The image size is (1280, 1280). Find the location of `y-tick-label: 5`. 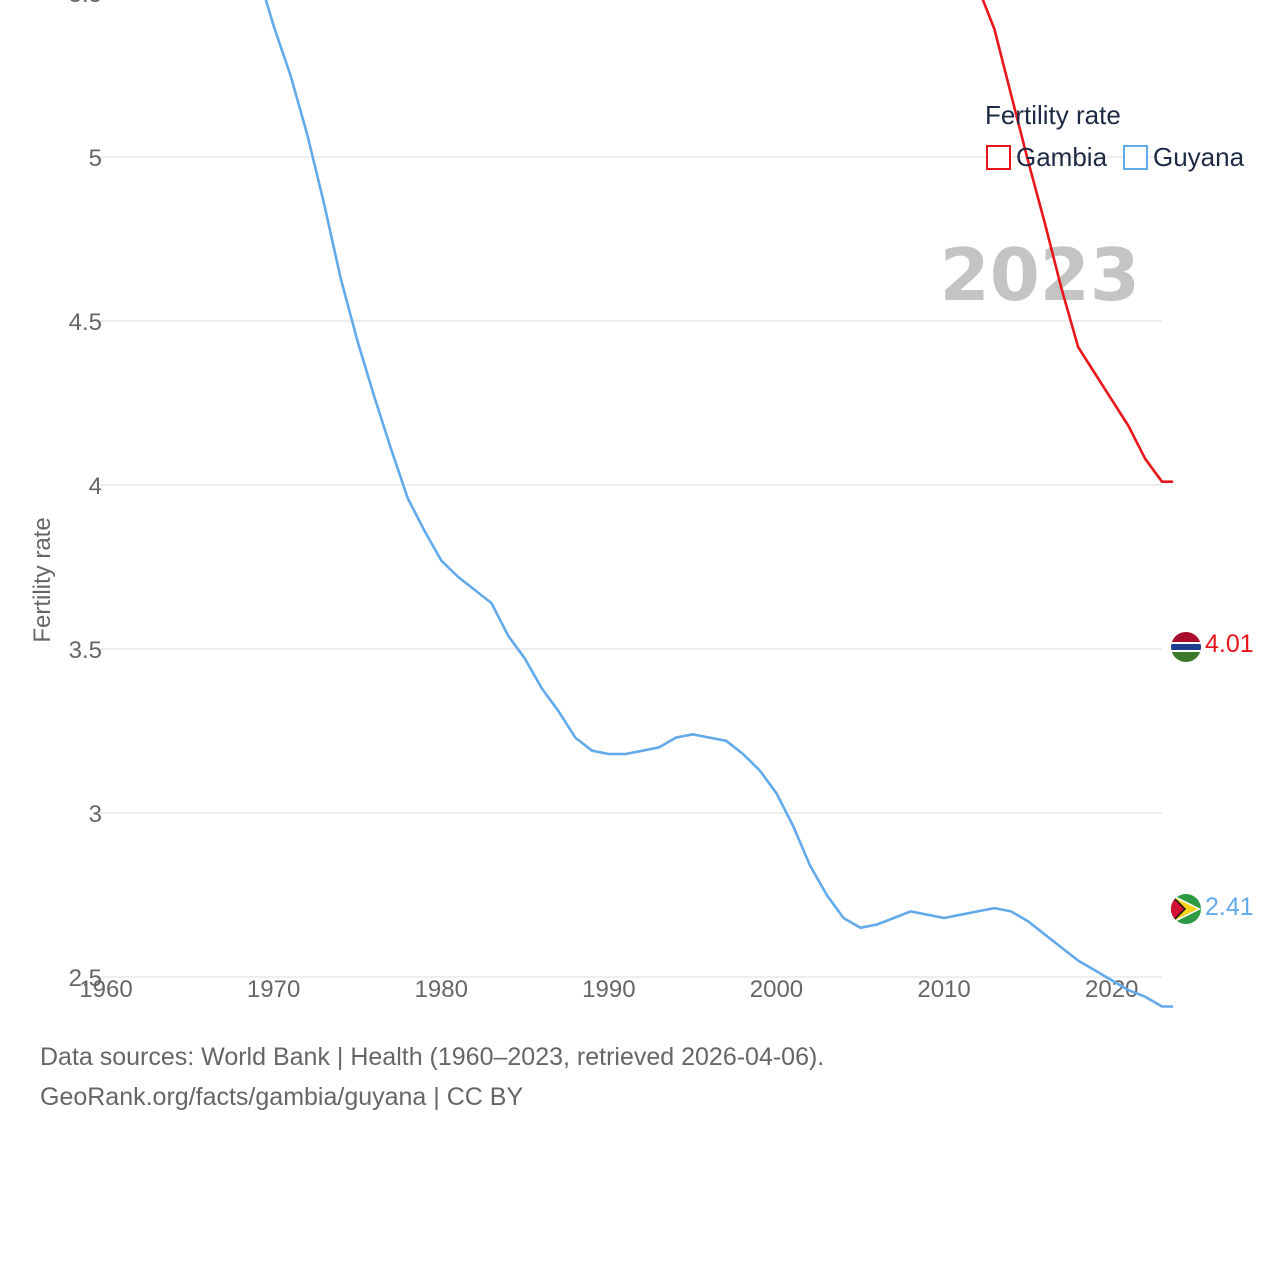

y-tick-label: 5 is located at coordinates (95, 158).